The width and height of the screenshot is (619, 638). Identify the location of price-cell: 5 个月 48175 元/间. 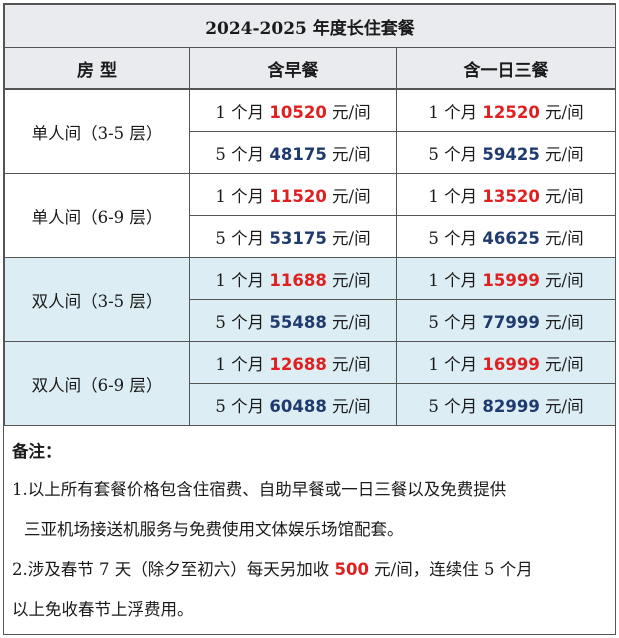
(293, 152).